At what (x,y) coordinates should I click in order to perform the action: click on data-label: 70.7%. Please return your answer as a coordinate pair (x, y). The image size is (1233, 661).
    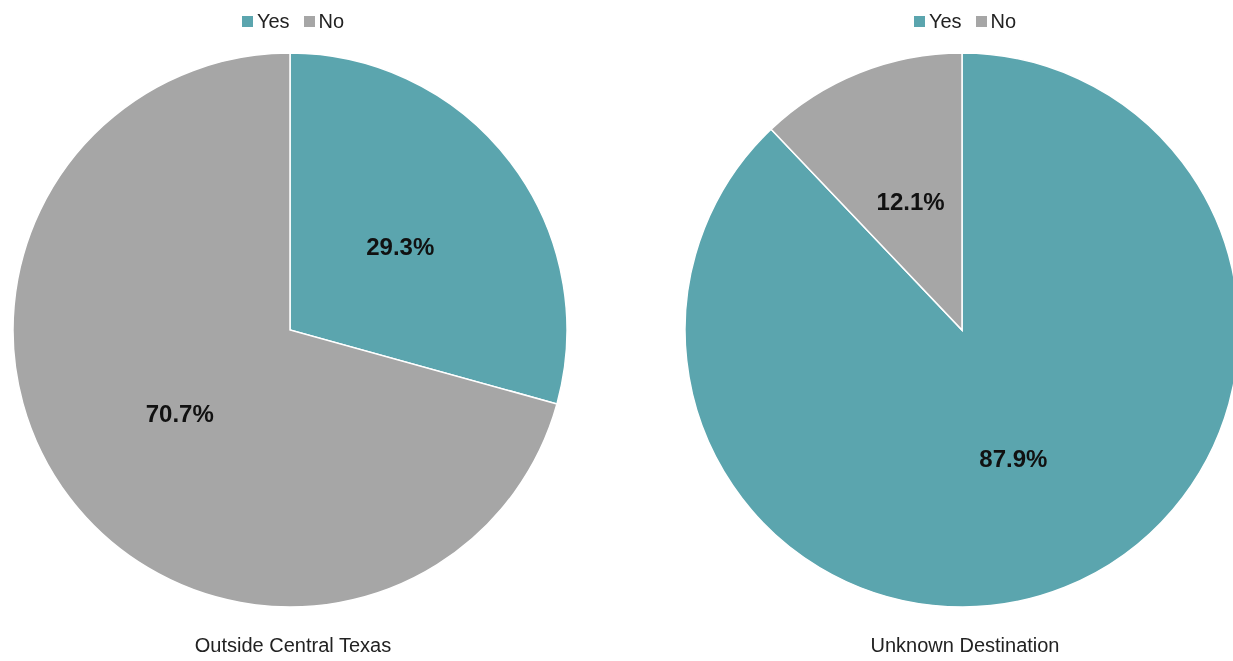
    Looking at the image, I should click on (179, 414).